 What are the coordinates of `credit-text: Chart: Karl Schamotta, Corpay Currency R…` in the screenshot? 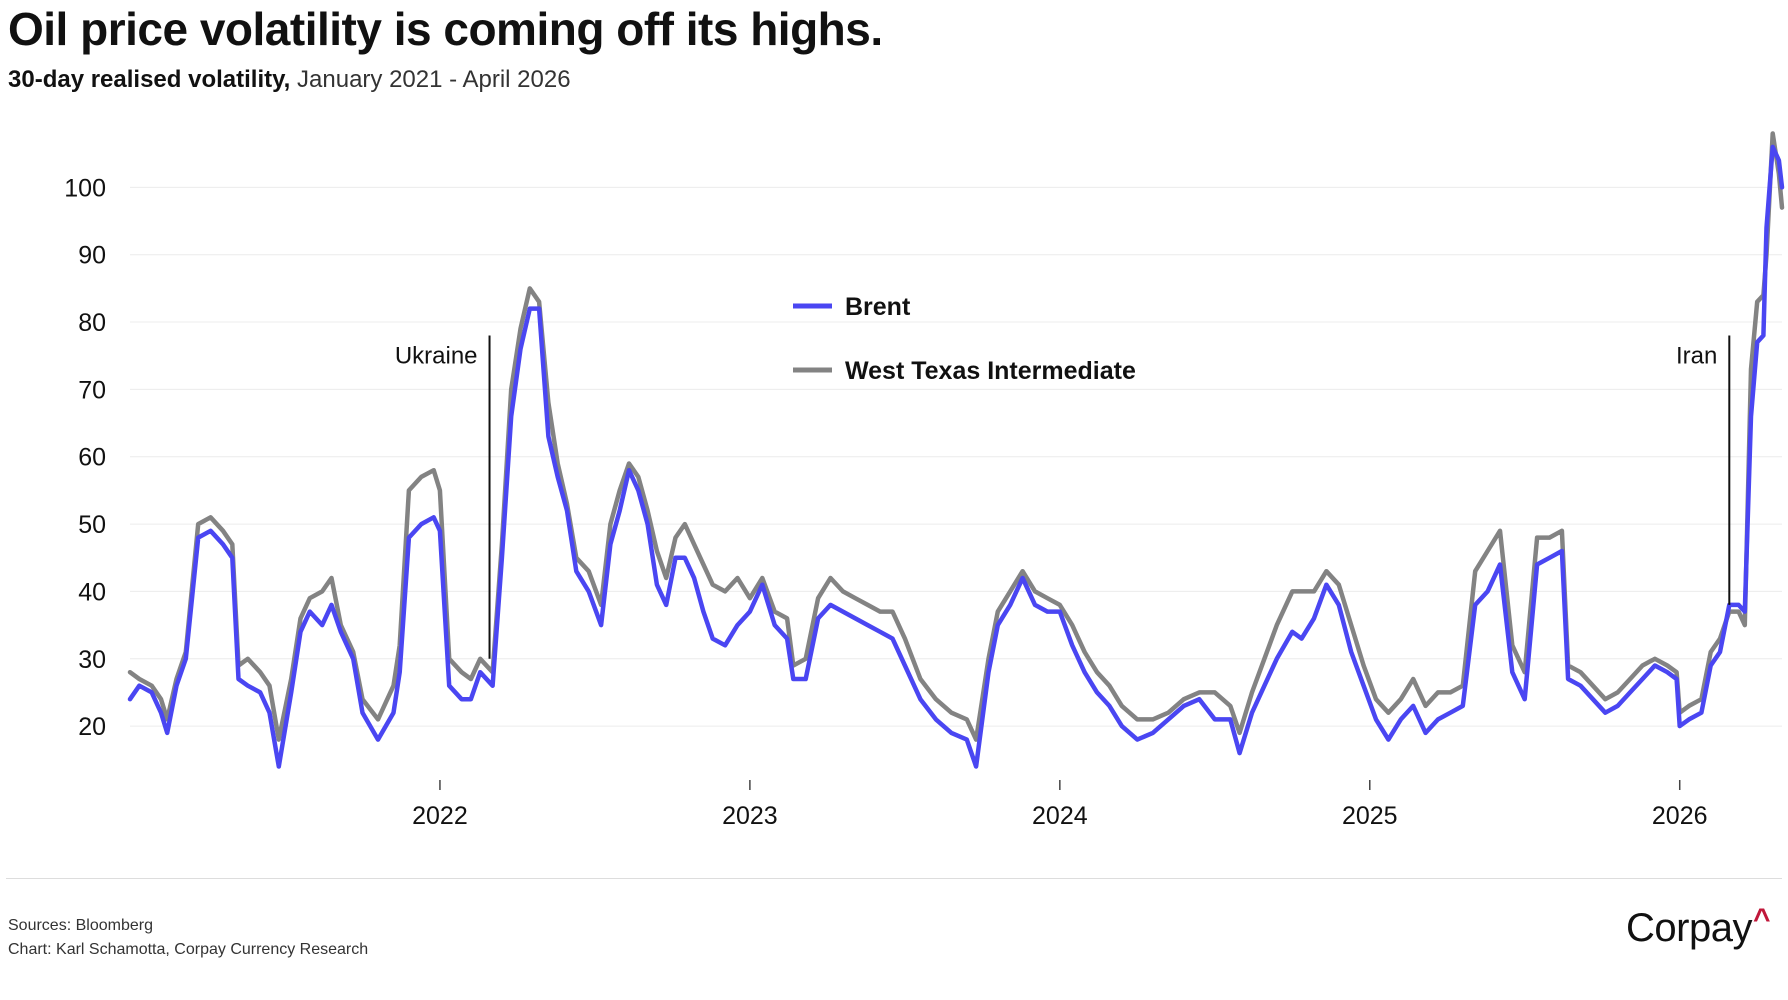 It's located at (188, 949).